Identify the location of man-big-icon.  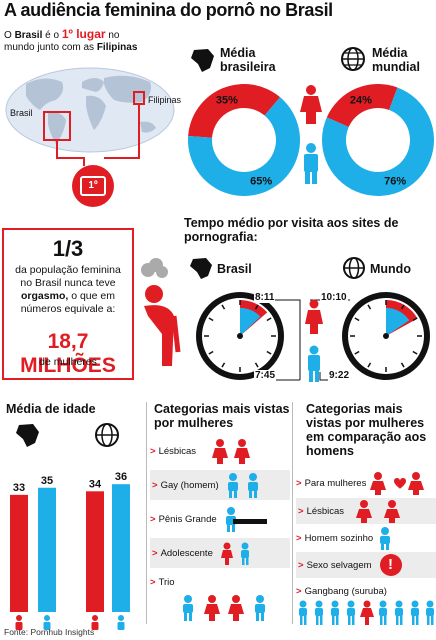
(246, 519).